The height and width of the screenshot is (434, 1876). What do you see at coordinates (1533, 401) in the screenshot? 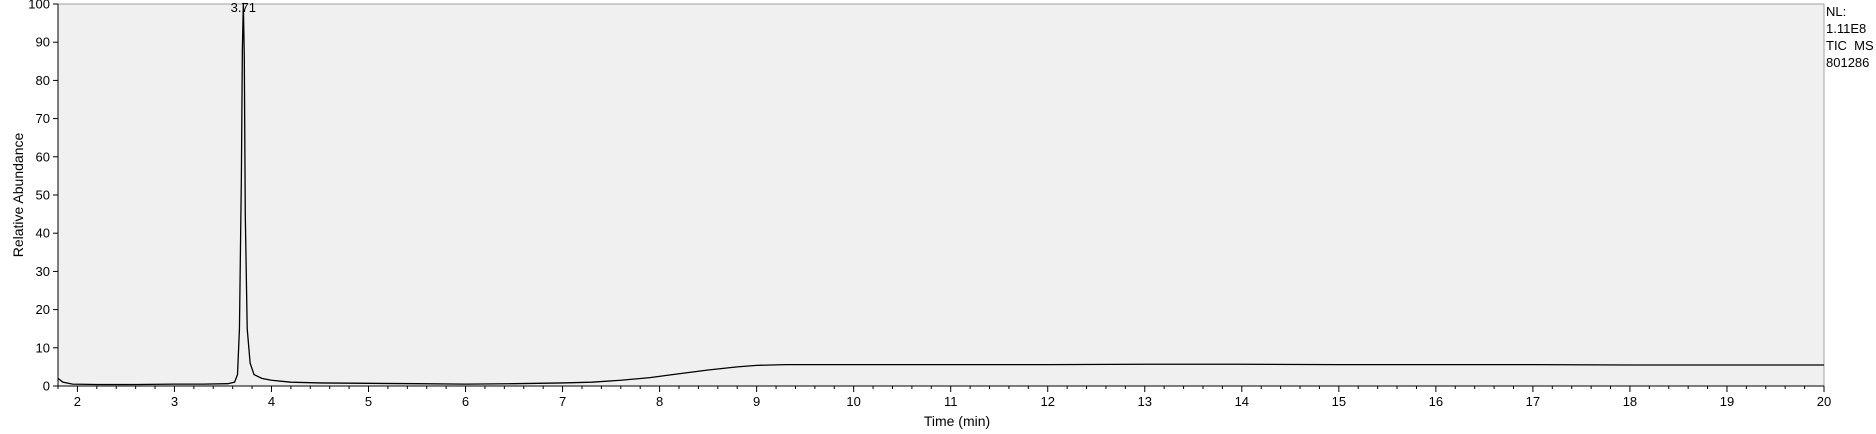
I see `x-tick-label: 17` at bounding box center [1533, 401].